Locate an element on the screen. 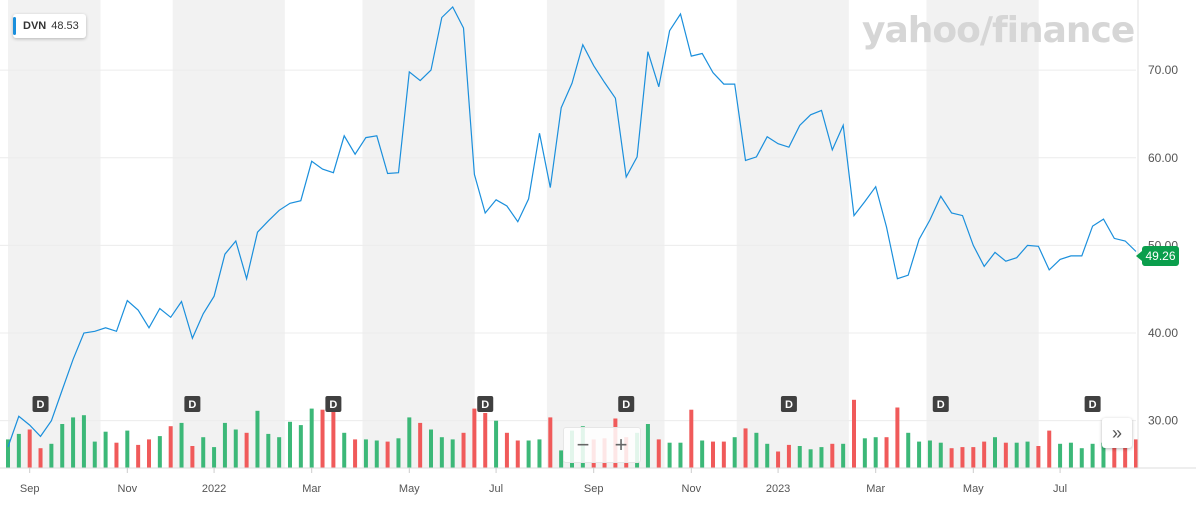 Image resolution: width=1196 pixels, height=513 pixels. y-tick-label: 40.00 is located at coordinates (1163, 333).